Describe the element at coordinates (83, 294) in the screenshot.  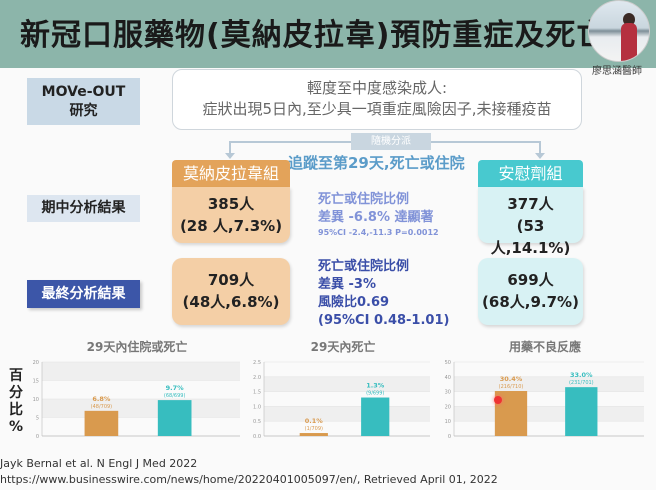
I see `final-analysis-label: 最終分析結果` at that location.